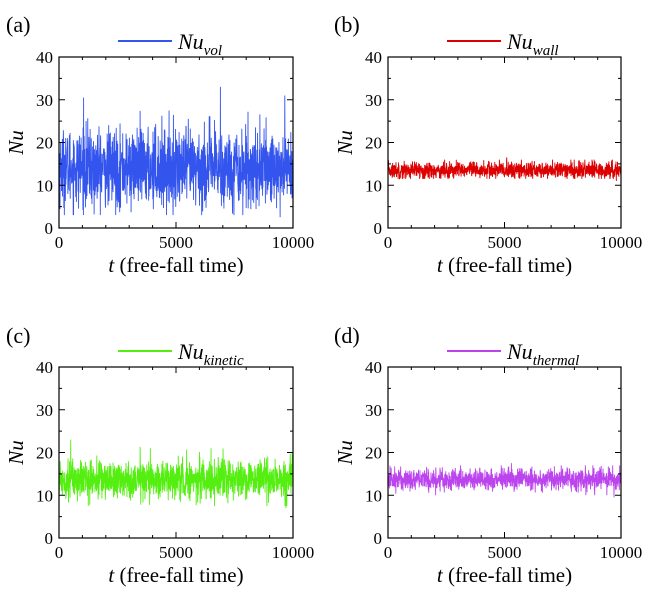 The image size is (654, 589). Describe the element at coordinates (210, 354) in the screenshot. I see `legend-label: Nukinetic` at that location.